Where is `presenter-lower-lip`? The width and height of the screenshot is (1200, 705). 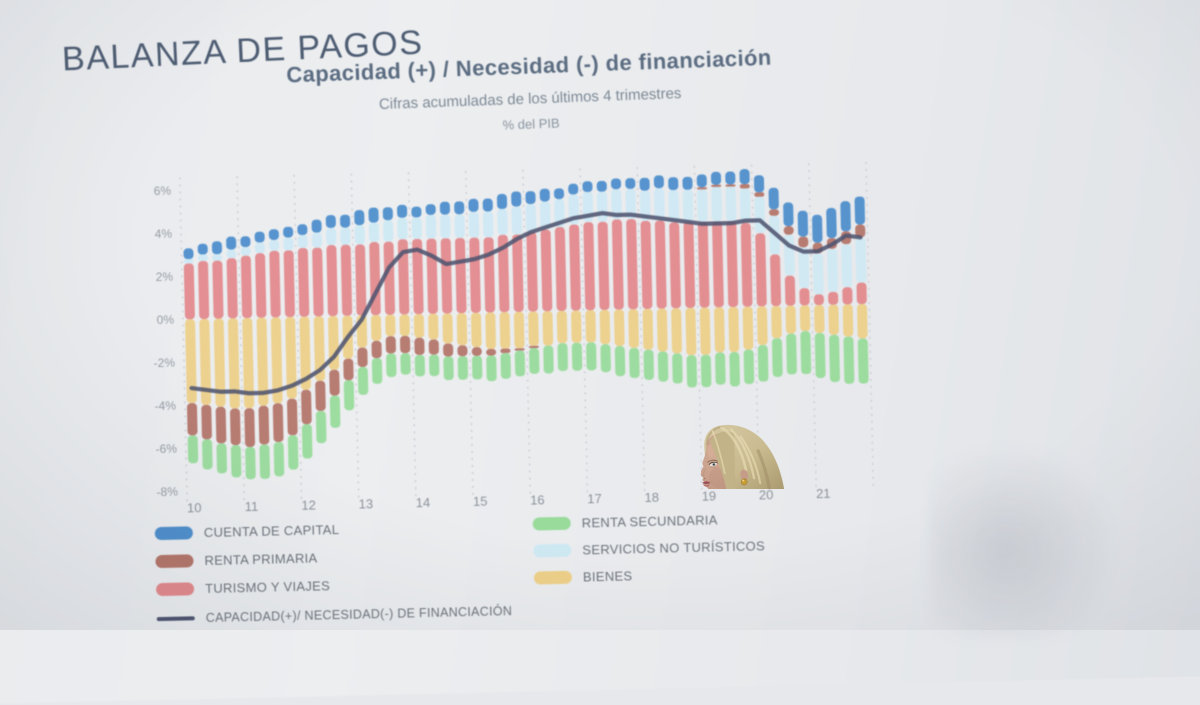 presenter-lower-lip is located at coordinates (706, 485).